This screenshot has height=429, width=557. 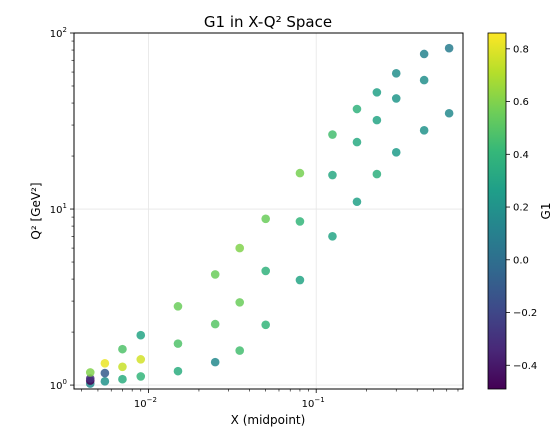 I want to click on colorbar-tick-label: 0.4, so click(x=521, y=155).